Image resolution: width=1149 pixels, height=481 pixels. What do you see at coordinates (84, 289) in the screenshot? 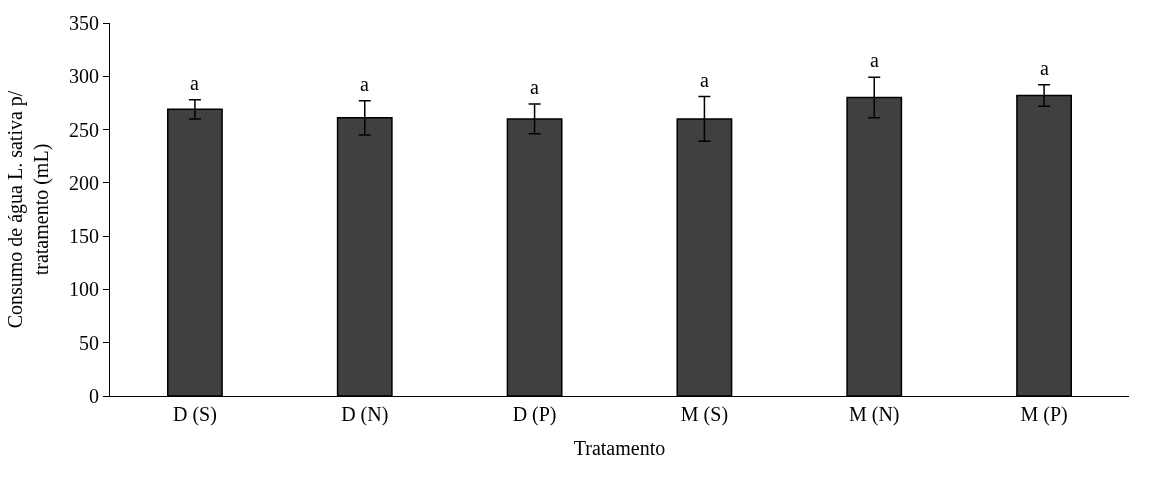
I see `y-tick-label: 100` at bounding box center [84, 289].